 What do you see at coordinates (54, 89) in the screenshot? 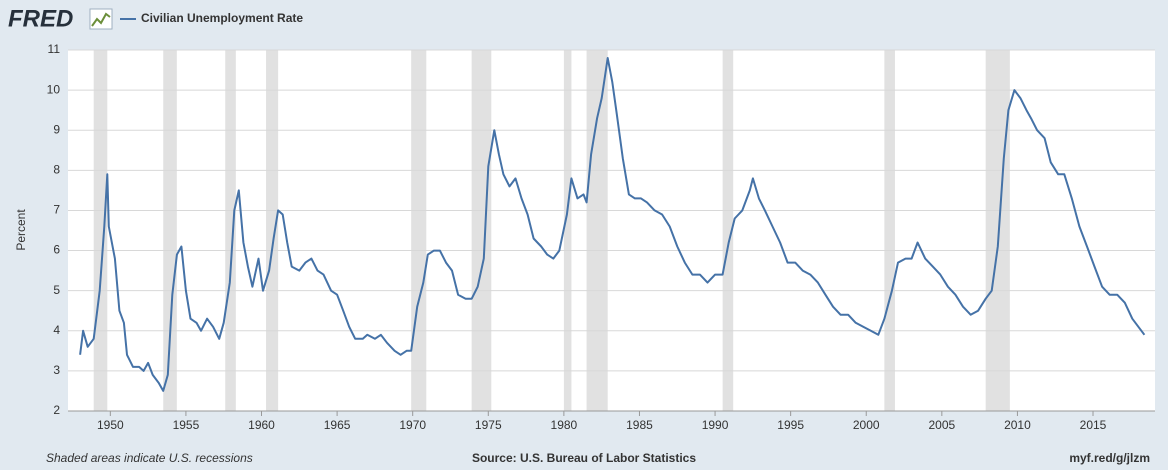
I see `y-tick-label: 10` at bounding box center [54, 89].